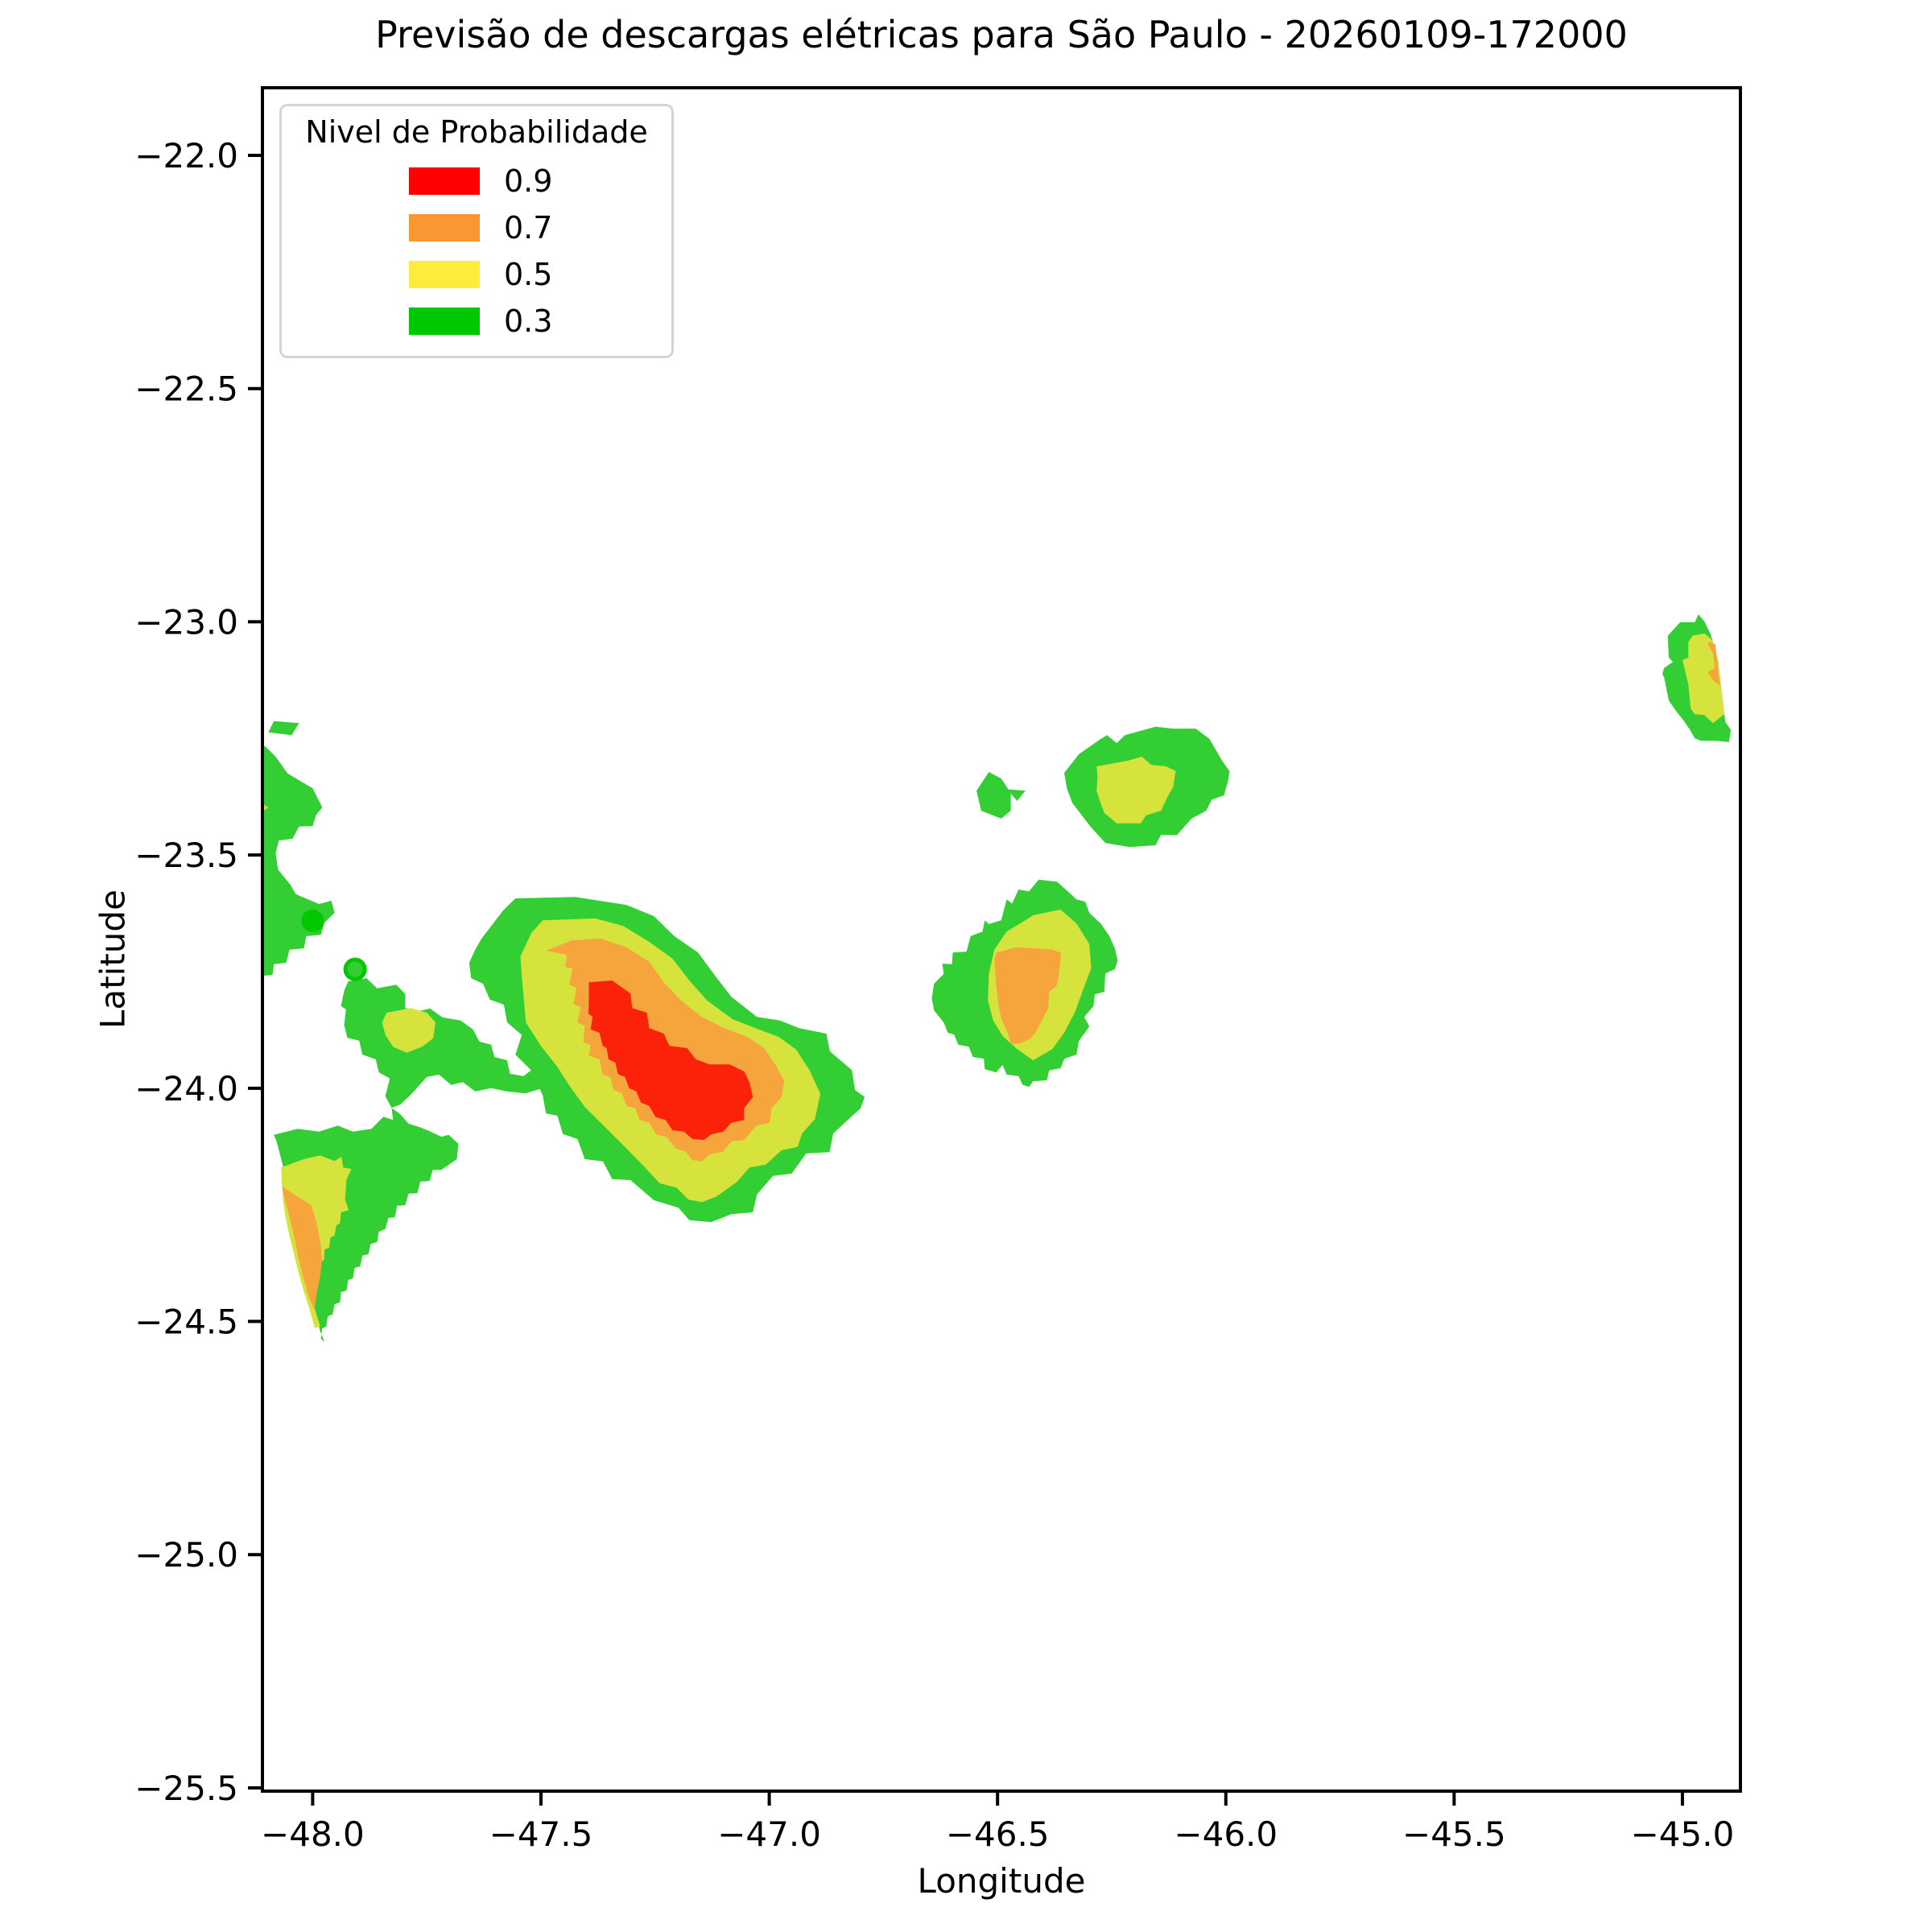 This screenshot has width=1932, height=1932. I want to click on legend-entry-0.3: 0.3, so click(476, 321).